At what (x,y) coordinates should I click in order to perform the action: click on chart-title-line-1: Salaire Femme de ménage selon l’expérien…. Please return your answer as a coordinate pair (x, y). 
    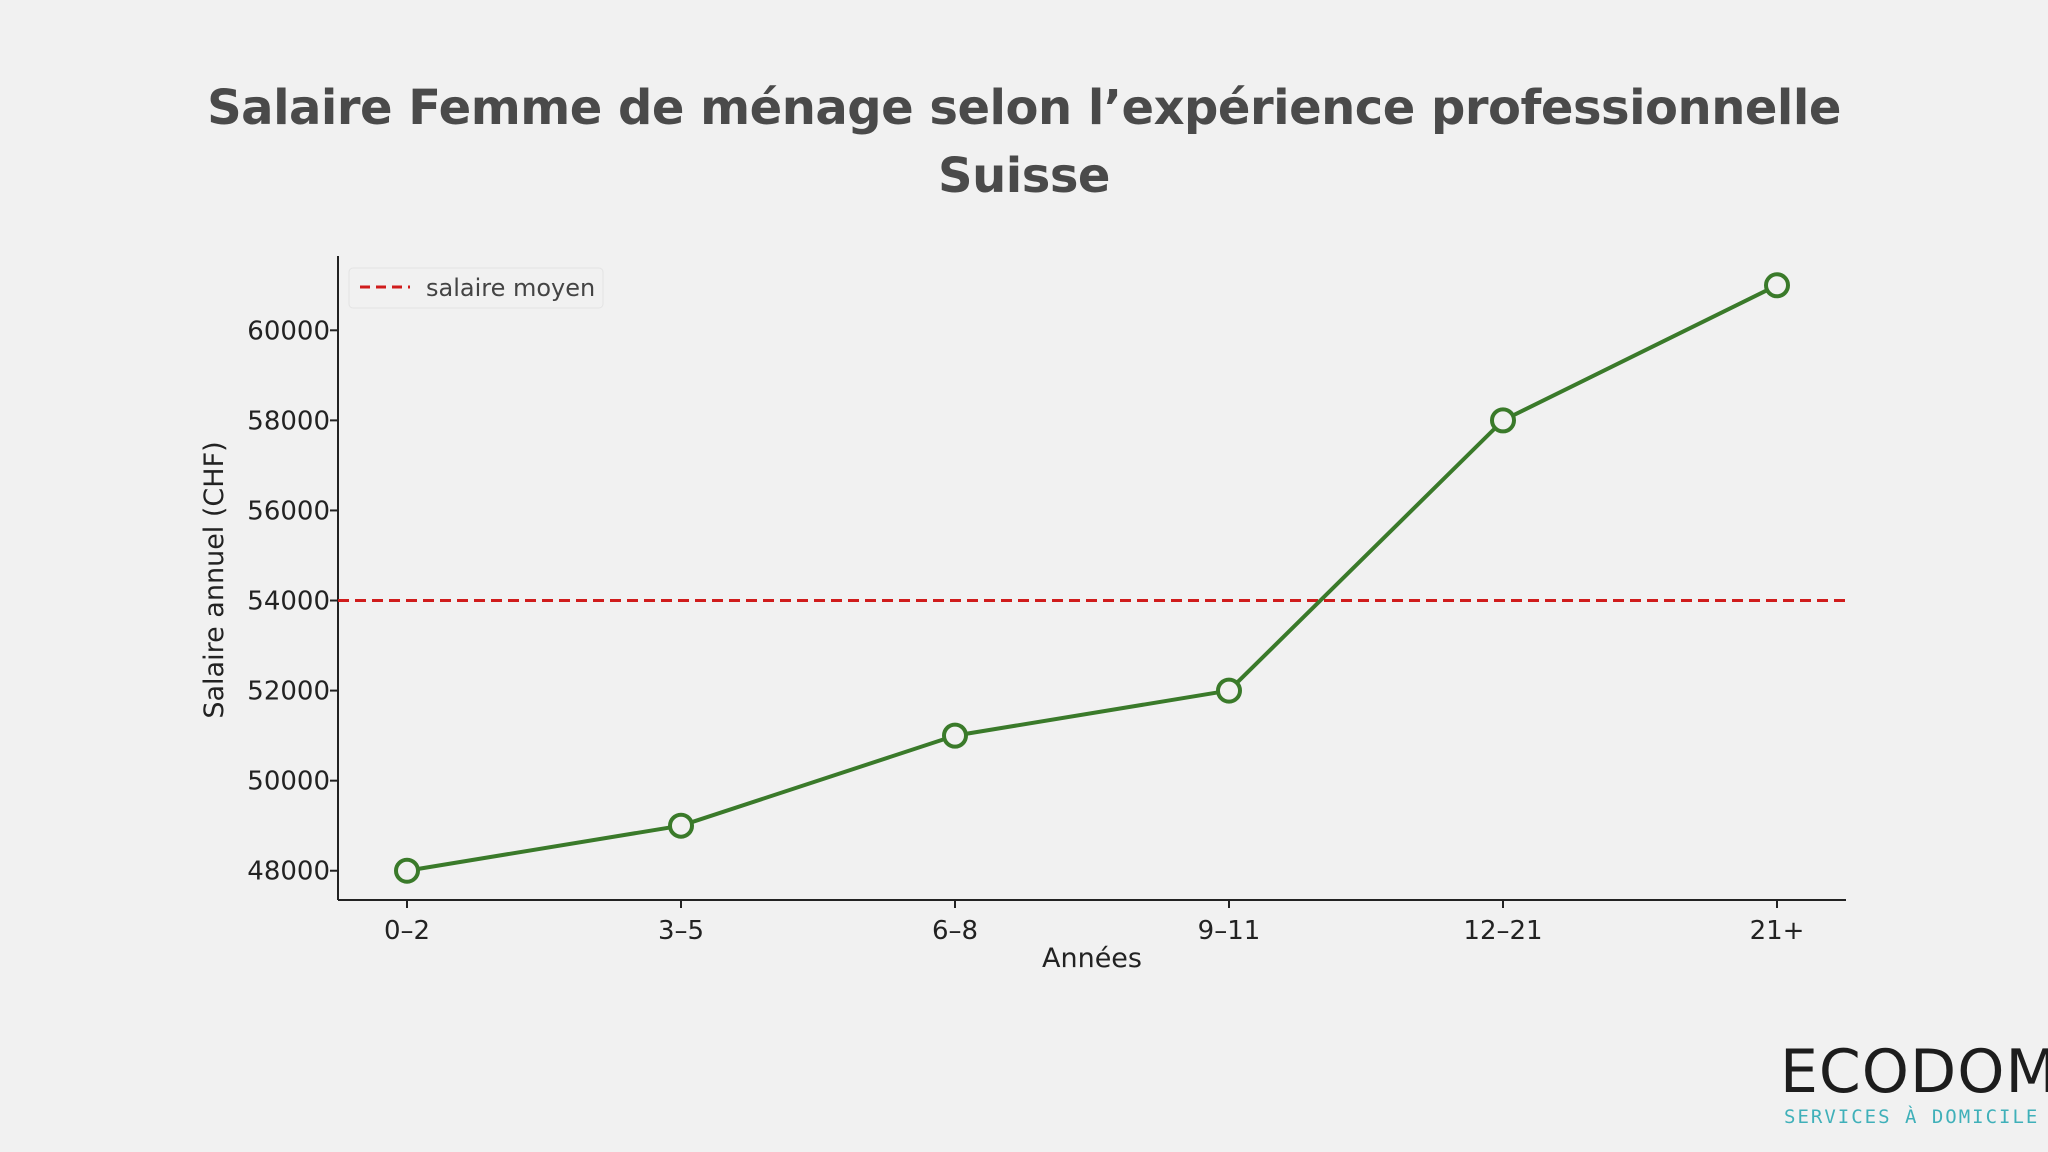
    Looking at the image, I should click on (1024, 108).